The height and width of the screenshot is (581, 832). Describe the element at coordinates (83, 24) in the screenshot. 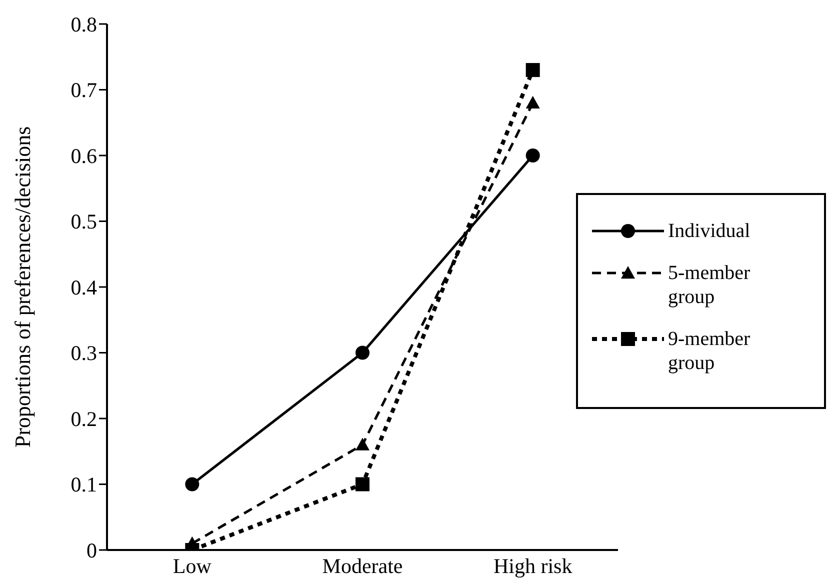

I see `y-tick-label: 0.8` at that location.